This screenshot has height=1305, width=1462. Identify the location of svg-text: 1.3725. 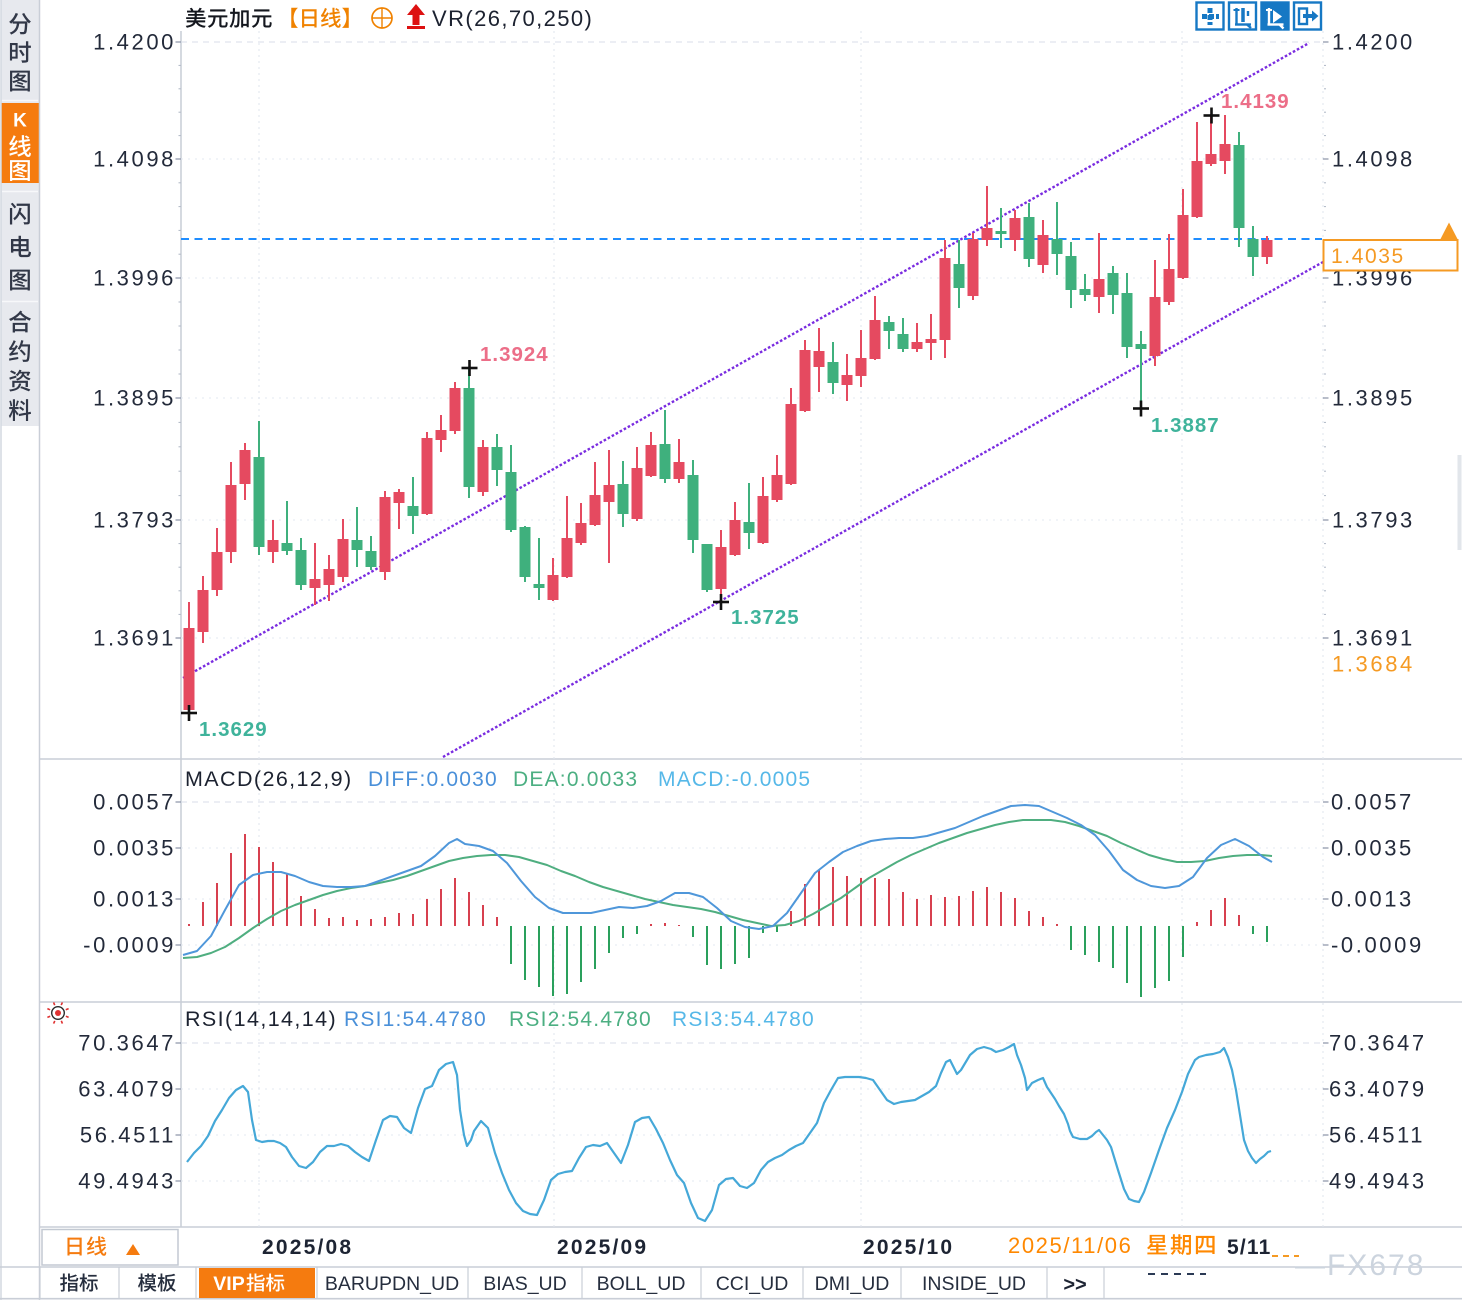
(765, 617).